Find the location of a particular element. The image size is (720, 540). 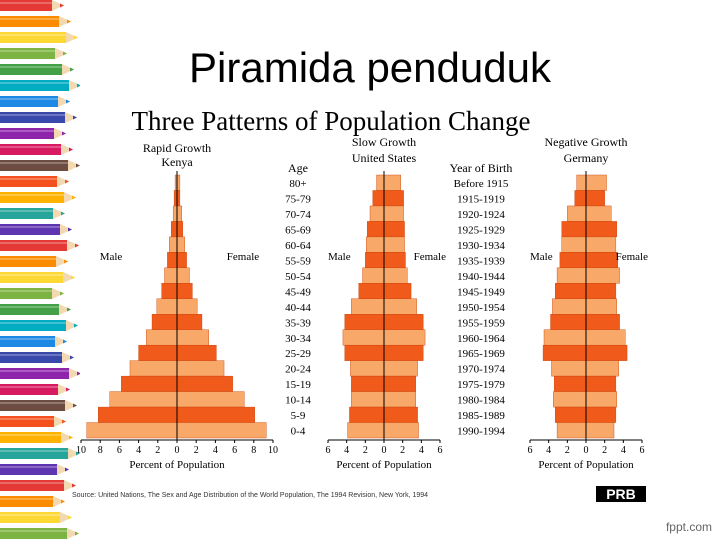

age-group-label: 25-29 is located at coordinates (298, 354).